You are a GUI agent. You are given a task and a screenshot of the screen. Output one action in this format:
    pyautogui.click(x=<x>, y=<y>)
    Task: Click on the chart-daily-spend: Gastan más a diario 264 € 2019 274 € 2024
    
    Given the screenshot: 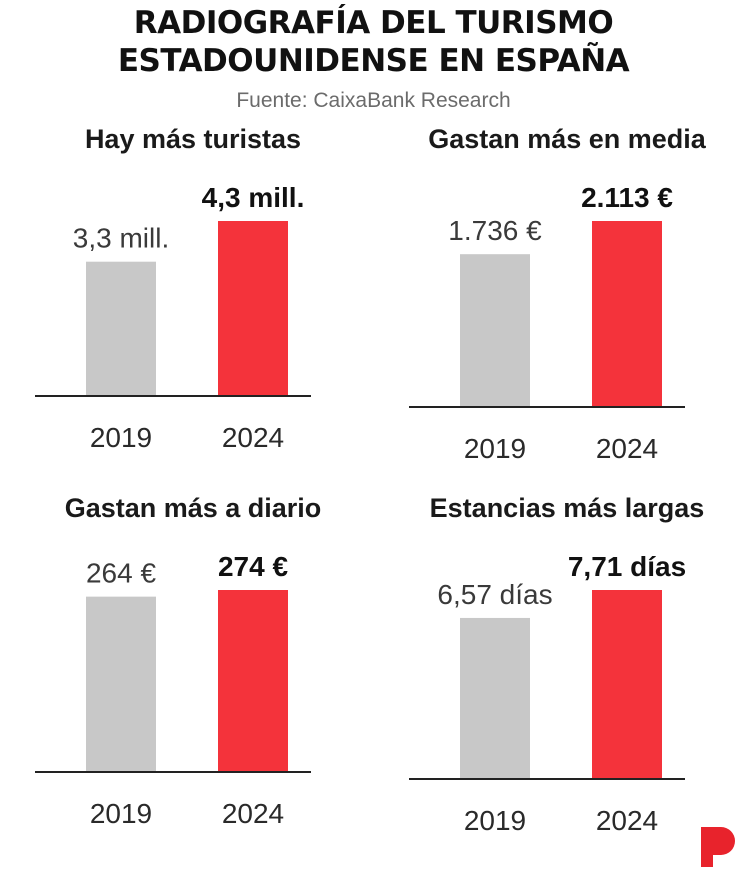 What is the action you would take?
    pyautogui.click(x=178, y=661)
    